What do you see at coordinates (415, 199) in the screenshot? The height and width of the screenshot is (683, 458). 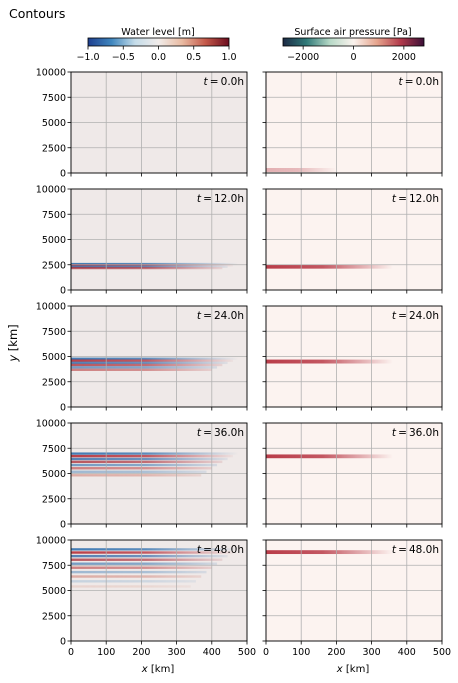 I see `time-label: t = 12.0h` at bounding box center [415, 199].